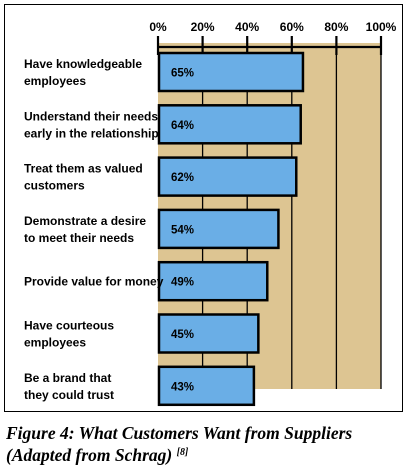 This screenshot has height=470, width=408. What do you see at coordinates (182, 387) in the screenshot?
I see `bar-value-label: 43%` at bounding box center [182, 387].